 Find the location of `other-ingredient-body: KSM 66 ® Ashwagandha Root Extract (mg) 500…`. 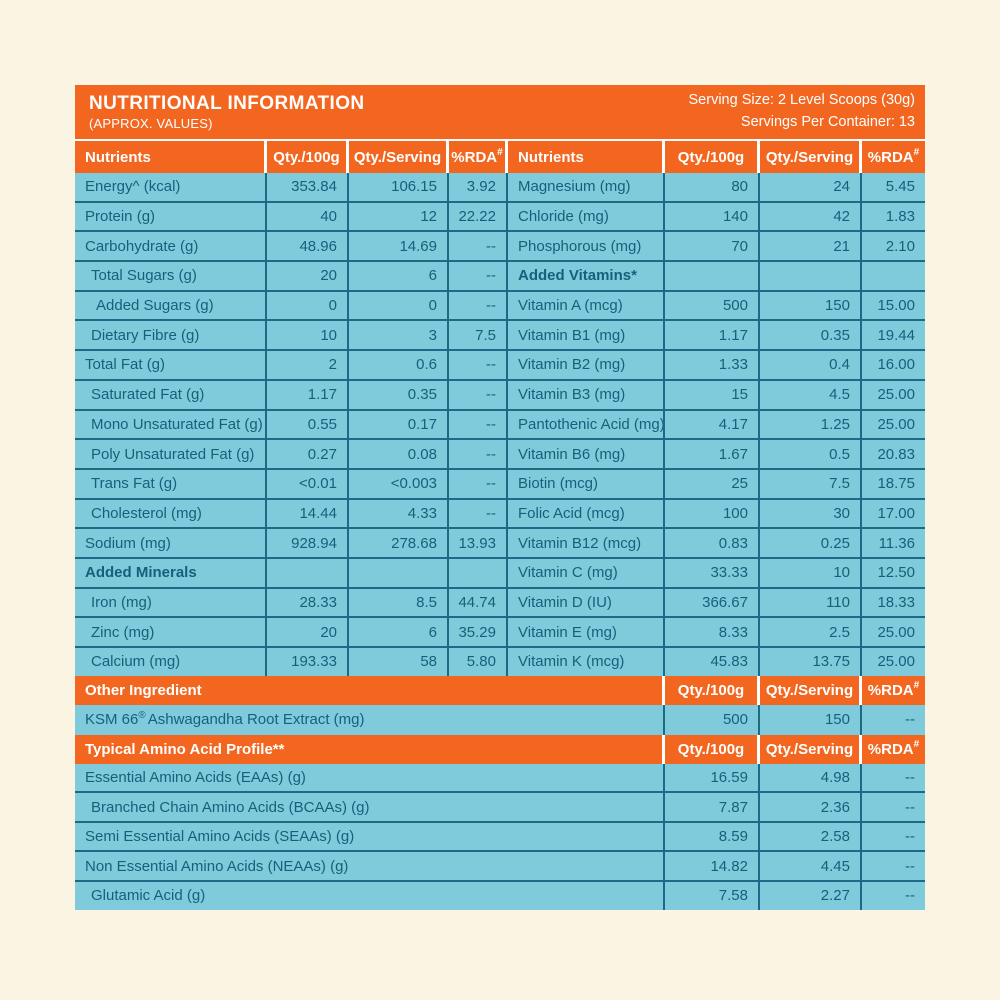

other-ingredient-body: KSM 66 ® Ashwagandha Root Extract (mg) 500… is located at coordinates (500, 719).